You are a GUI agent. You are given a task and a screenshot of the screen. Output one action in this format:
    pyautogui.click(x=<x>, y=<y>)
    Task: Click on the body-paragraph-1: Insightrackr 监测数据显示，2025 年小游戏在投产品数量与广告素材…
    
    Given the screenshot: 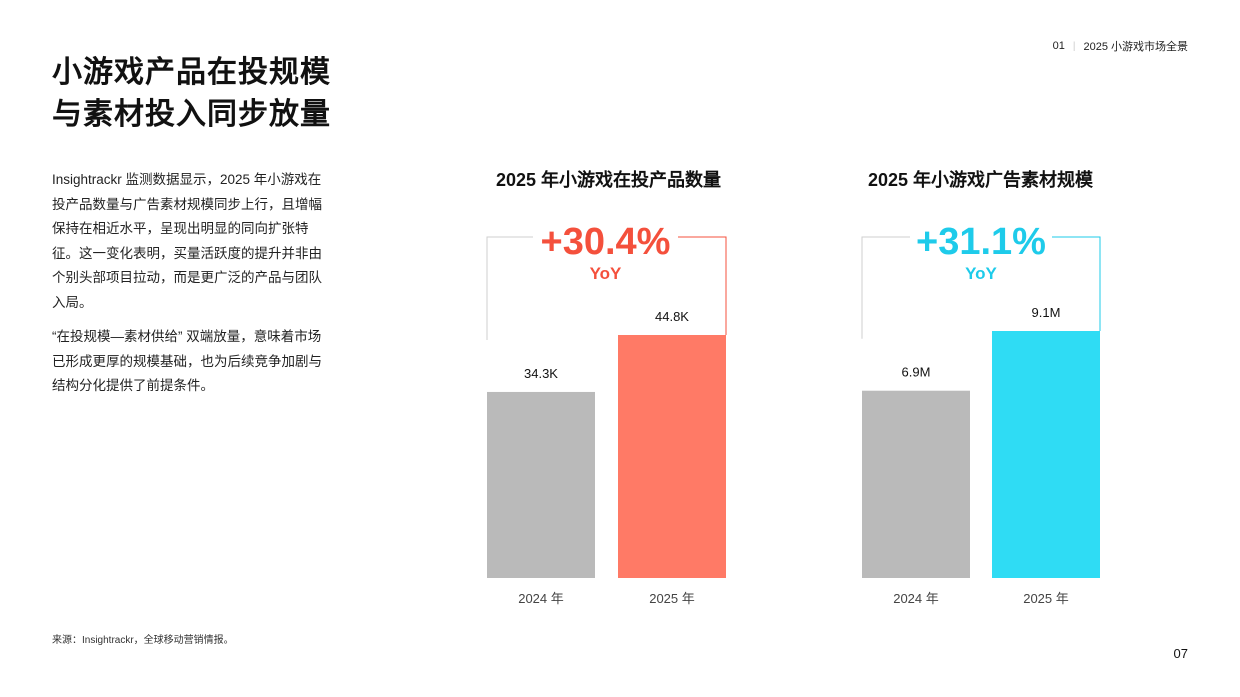 What is the action you would take?
    pyautogui.click(x=187, y=241)
    